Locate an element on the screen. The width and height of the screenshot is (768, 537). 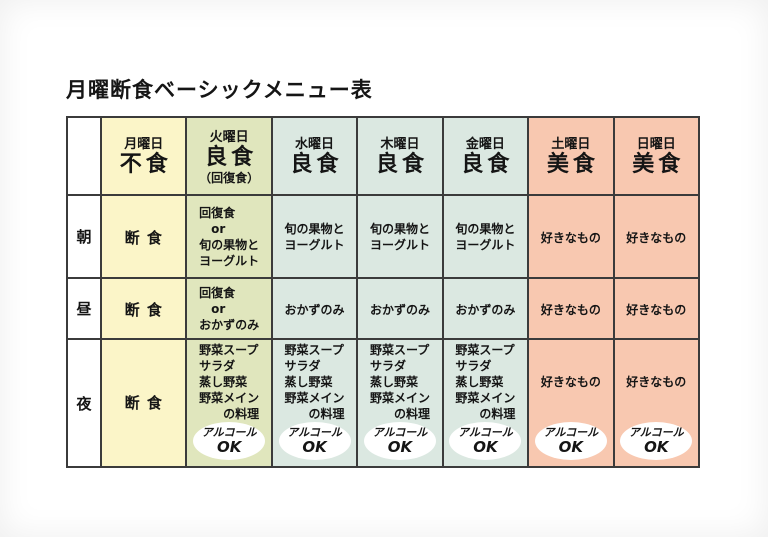
day-header-thu: 木曜日 良食 is located at coordinates (400, 156).